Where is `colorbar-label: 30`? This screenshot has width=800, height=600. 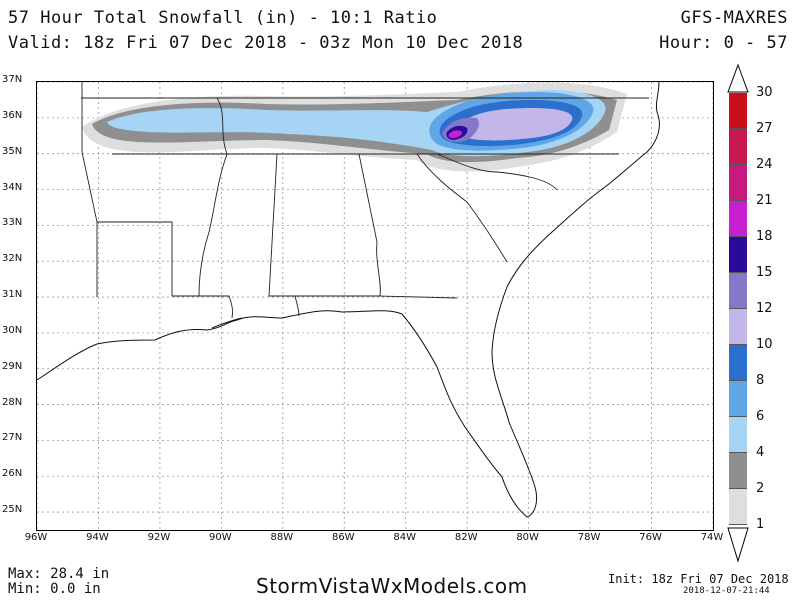
colorbar-label: 30 is located at coordinates (764, 92).